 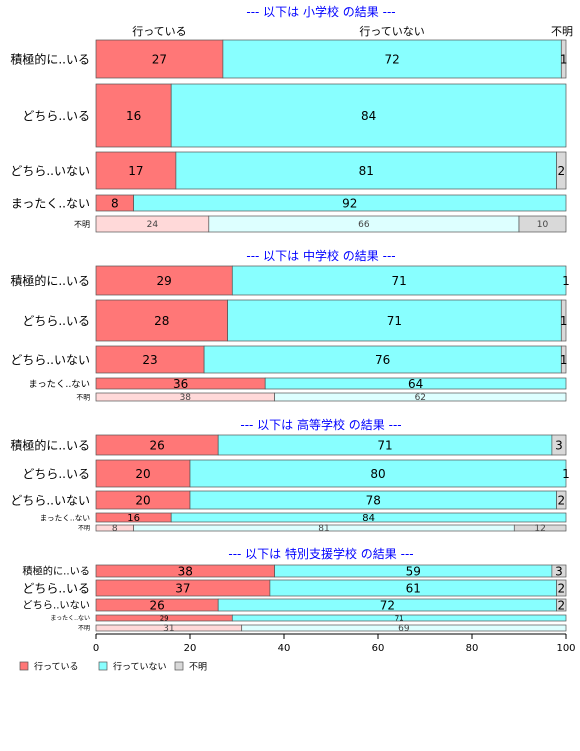 I want to click on panel-title: --- 以下は 小学校 の結果 ---, so click(x=320, y=11).